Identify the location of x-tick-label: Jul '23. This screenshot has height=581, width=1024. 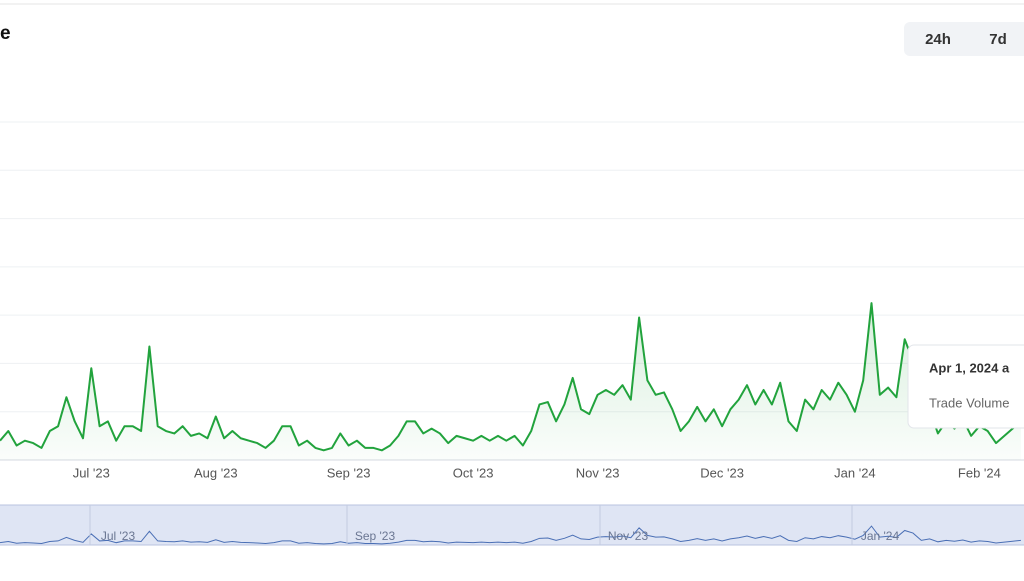
(91, 472).